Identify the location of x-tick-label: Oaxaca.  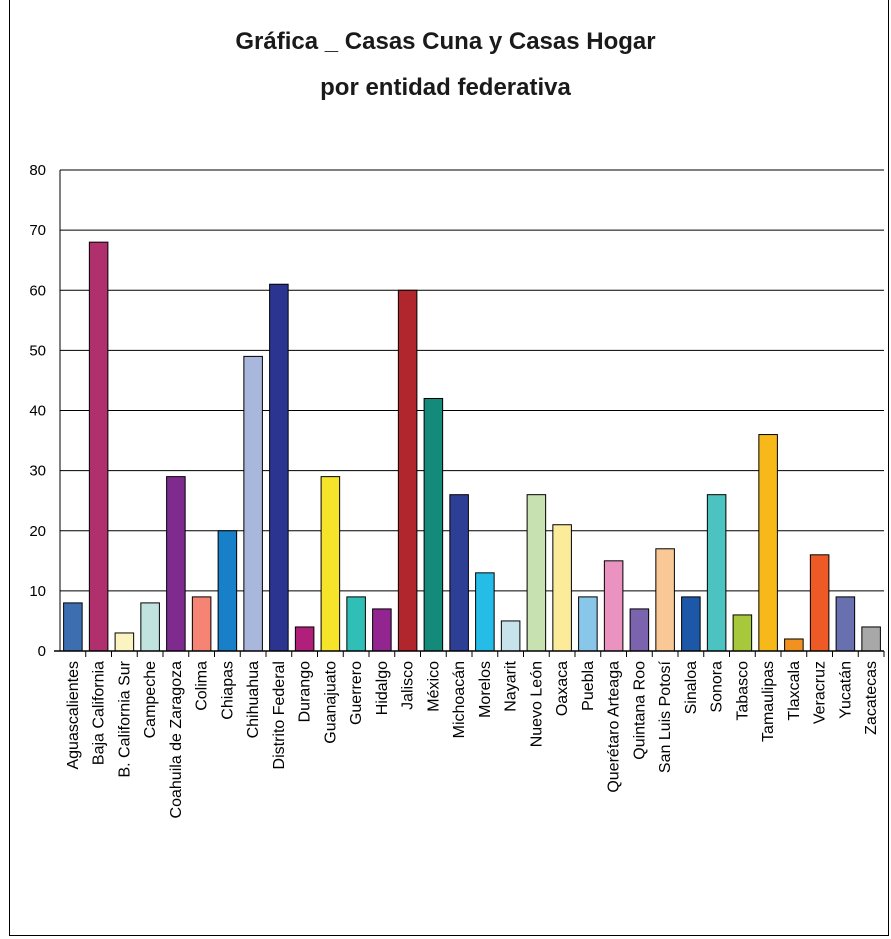
(562, 688).